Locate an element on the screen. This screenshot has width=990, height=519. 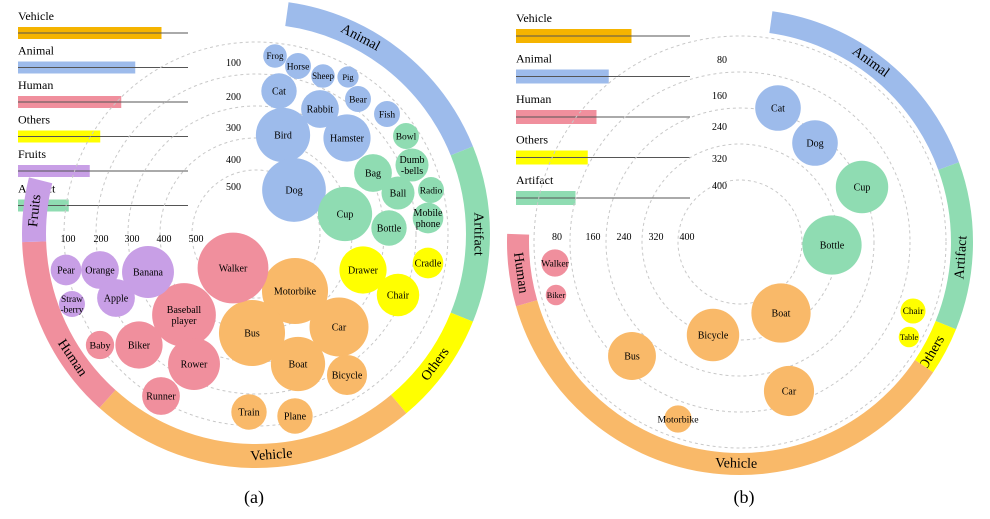
legend-label-others: Others is located at coordinates (34, 120).